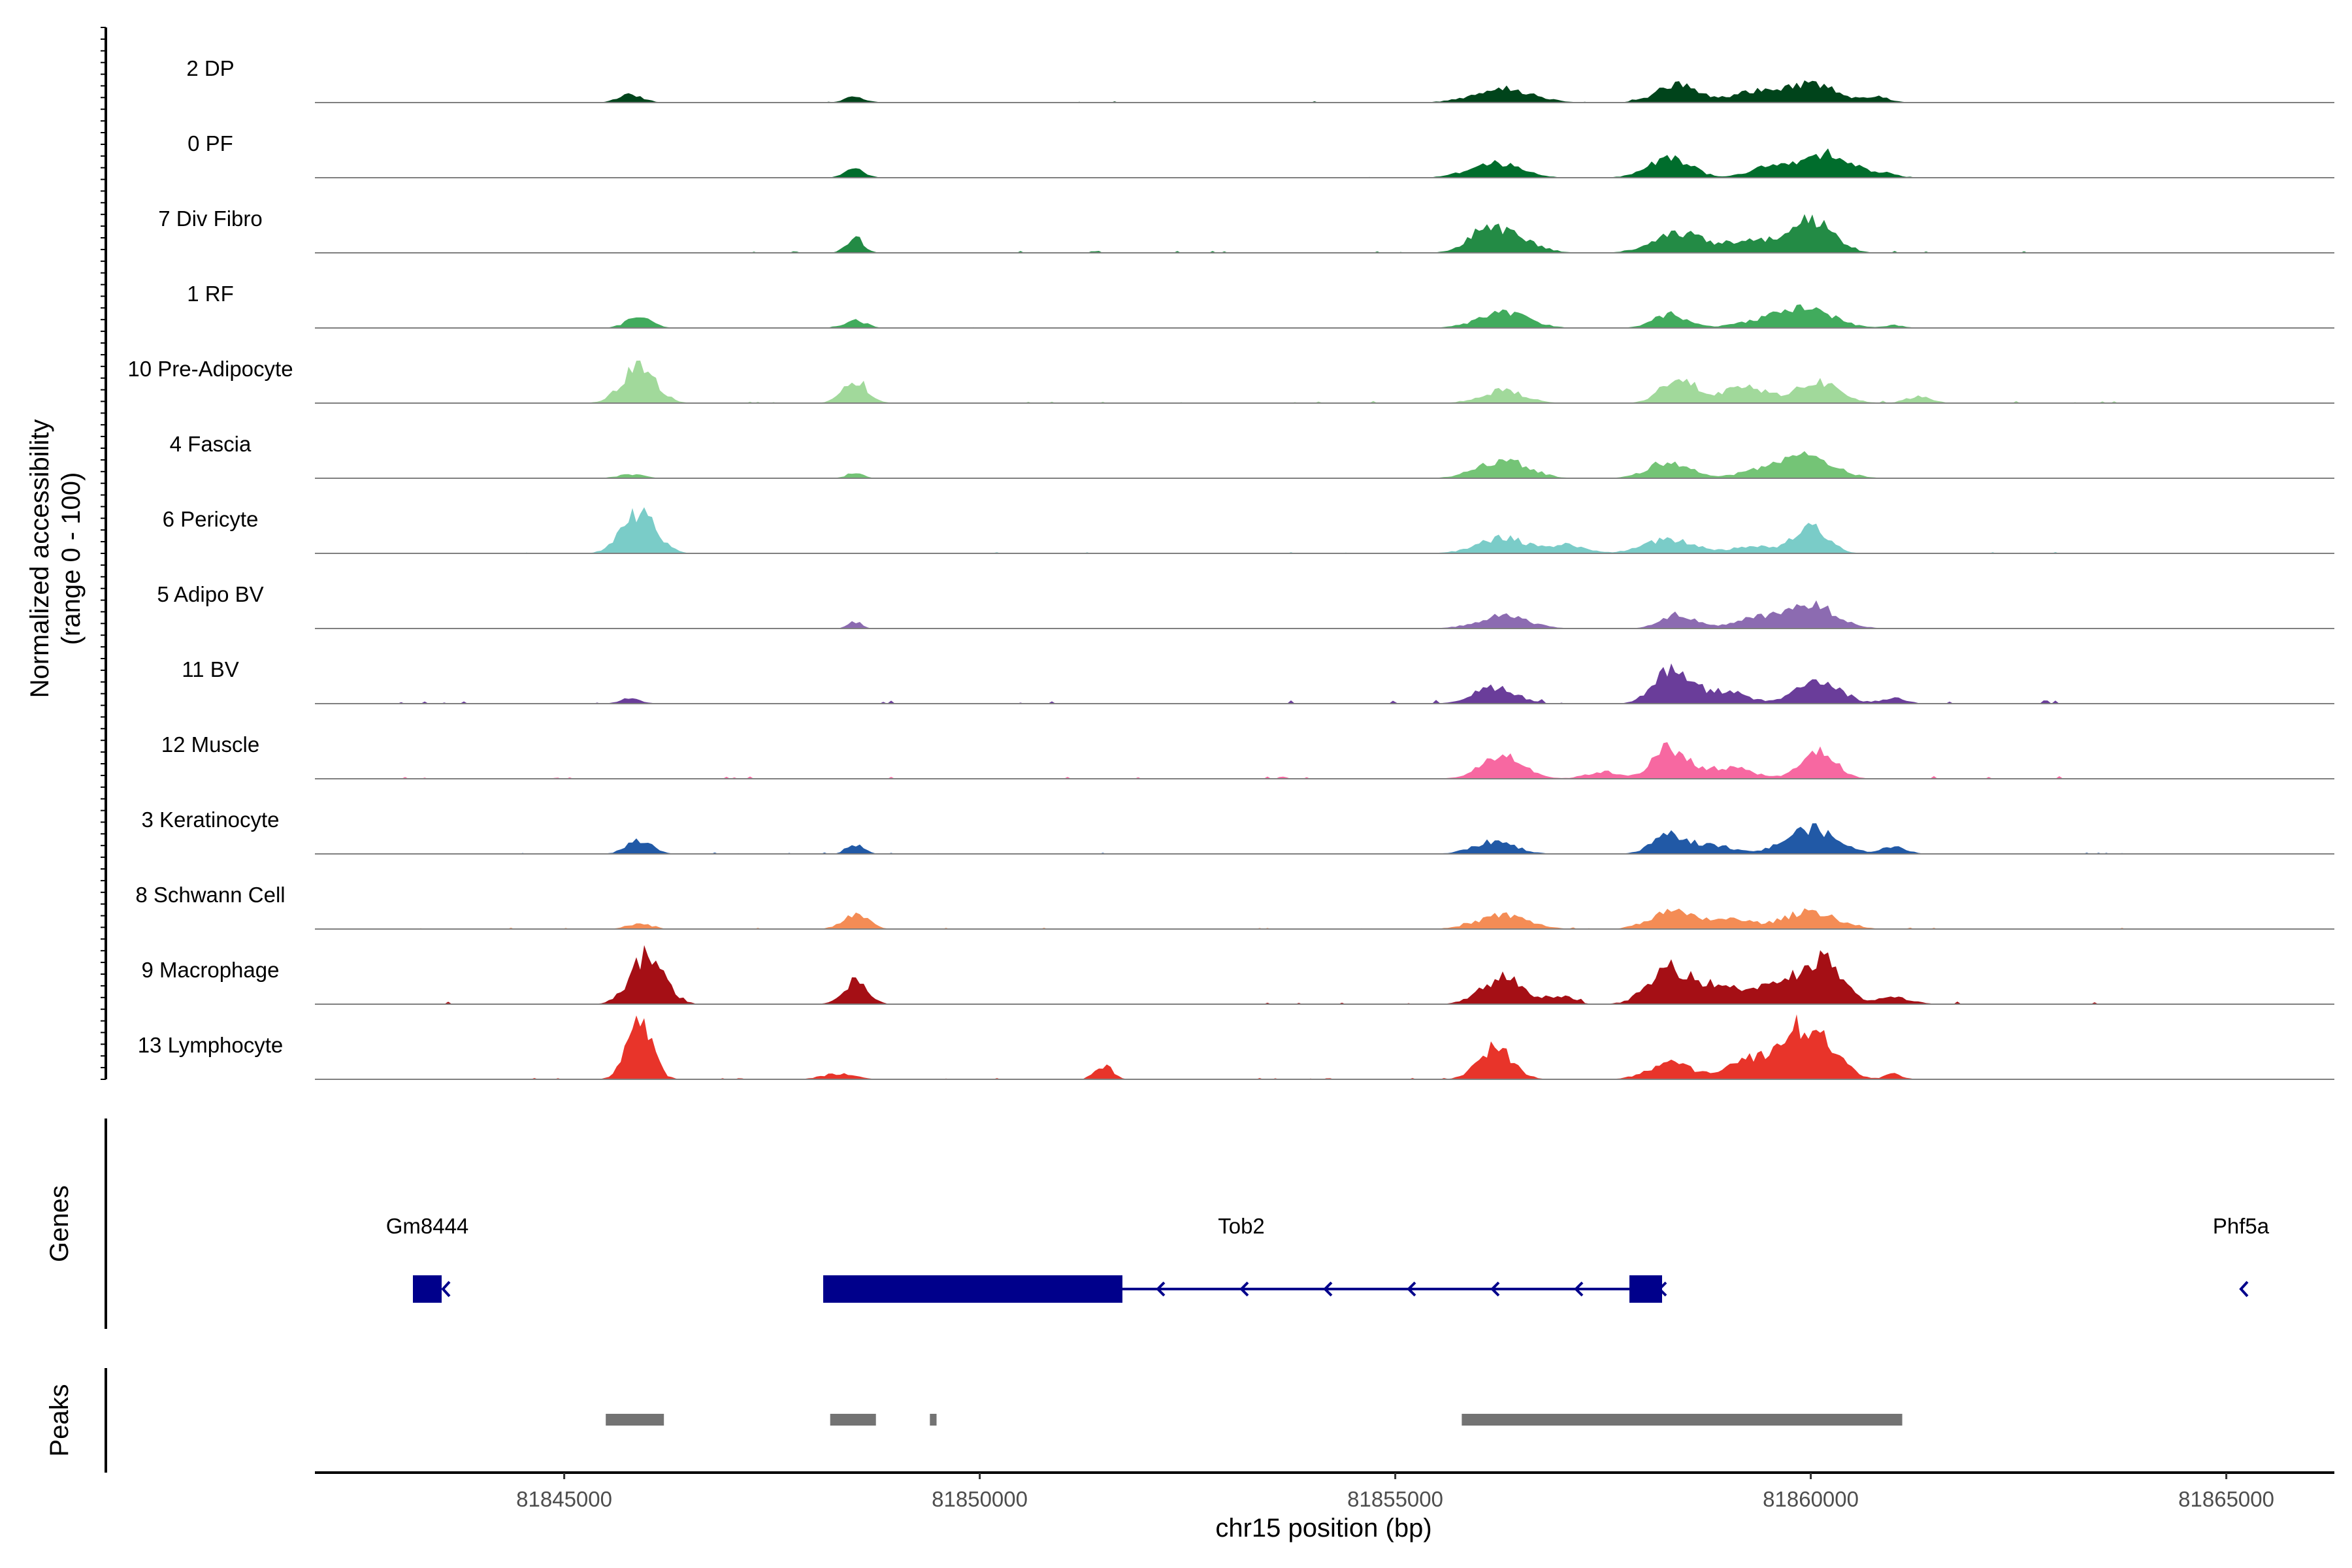  Describe the element at coordinates (1324, 1046) in the screenshot. I see `coverage-area-13-lymphocyte` at that location.